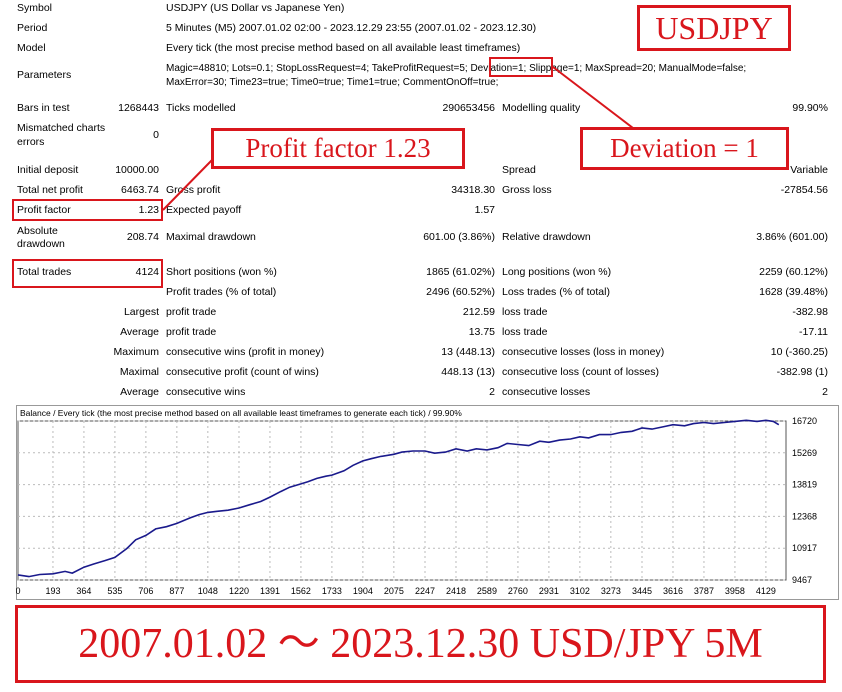 This screenshot has width=842, height=692. Describe the element at coordinates (525, 312) in the screenshot. I see `label-largest-loss-trade: loss trade` at that location.